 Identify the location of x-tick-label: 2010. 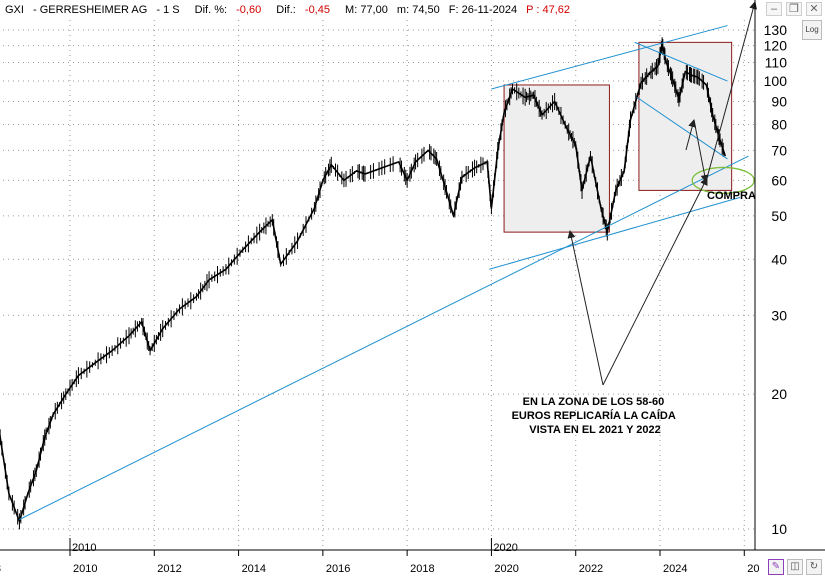
(85, 569).